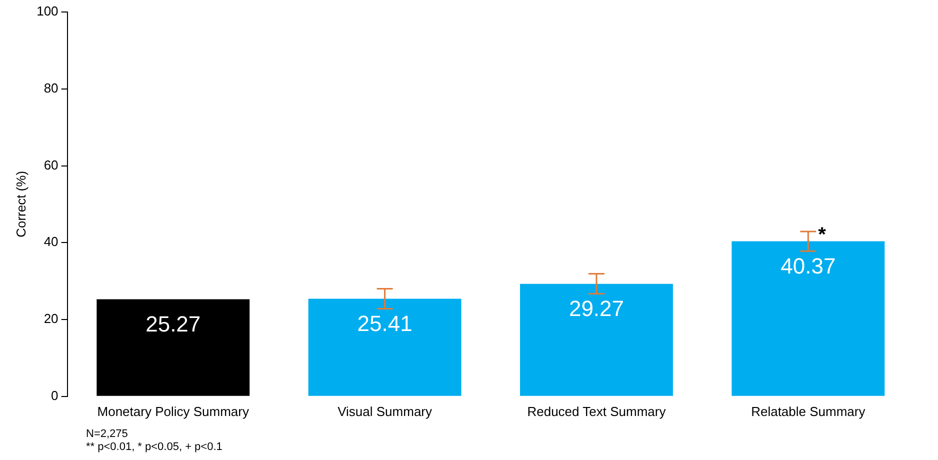 The image size is (938, 460). I want to click on x-tick-label: Monetary Policy Summary, so click(173, 411).